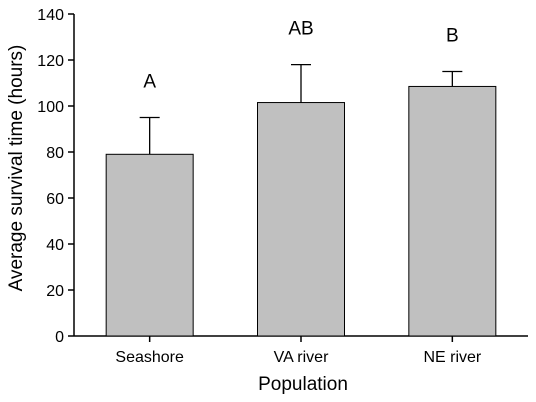 This screenshot has width=536, height=402. Describe the element at coordinates (56, 176) in the screenshot. I see `y-axis: 0 20 40 60 80 100 120 140` at that location.